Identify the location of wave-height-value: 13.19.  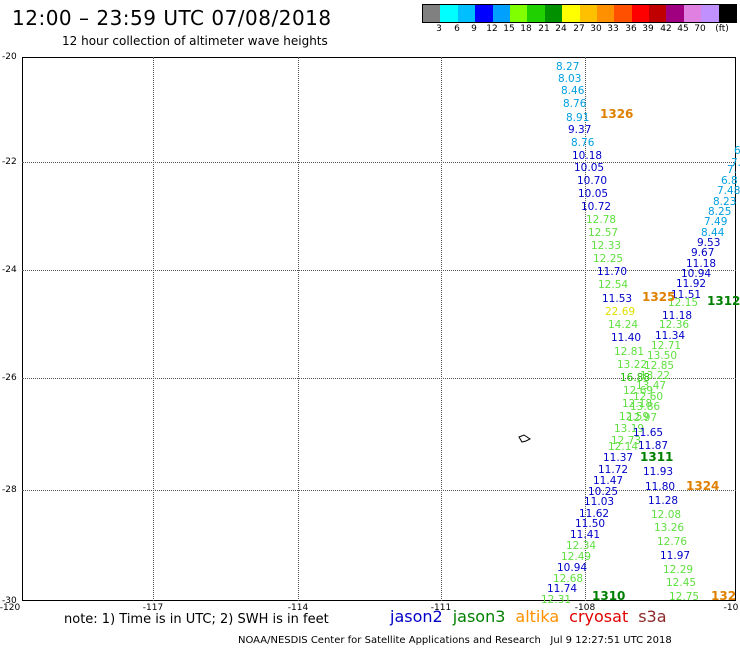
(629, 429).